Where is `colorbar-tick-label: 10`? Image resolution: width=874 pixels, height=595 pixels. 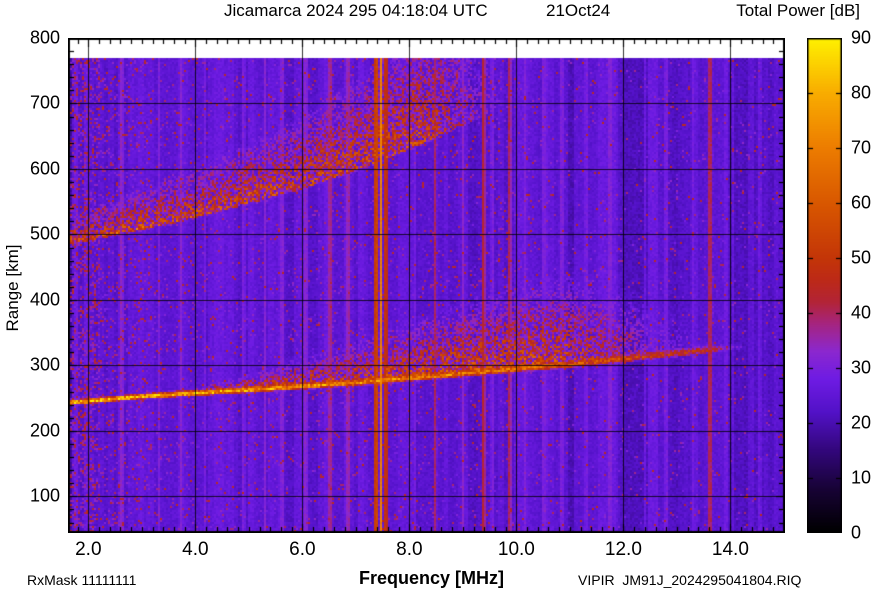
colorbar-tick-label: 10 is located at coordinates (861, 477).